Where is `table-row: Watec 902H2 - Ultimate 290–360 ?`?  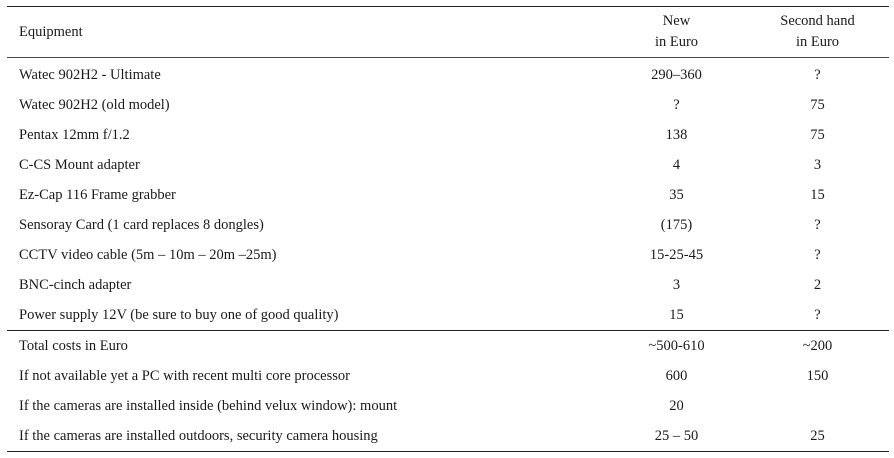
table-row: Watec 902H2 - Ultimate 290–360 ? is located at coordinates (448, 75).